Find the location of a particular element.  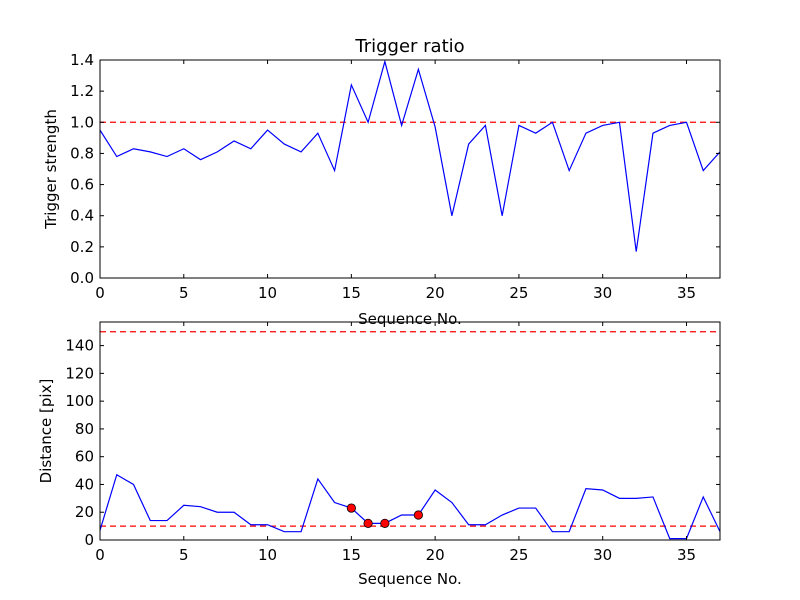

y-tick-label: 1.4 is located at coordinates (82, 60).